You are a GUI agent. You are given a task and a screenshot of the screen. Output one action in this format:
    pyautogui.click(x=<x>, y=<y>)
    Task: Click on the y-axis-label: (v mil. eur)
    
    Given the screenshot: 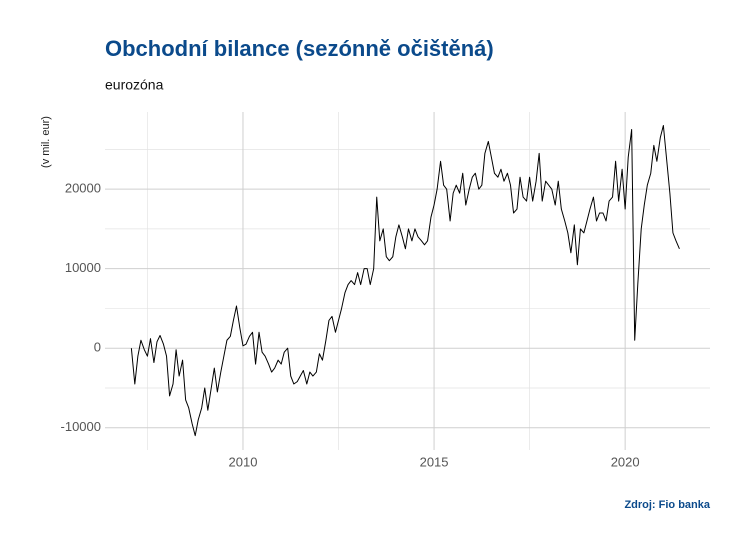 What is the action you would take?
    pyautogui.click(x=46, y=142)
    